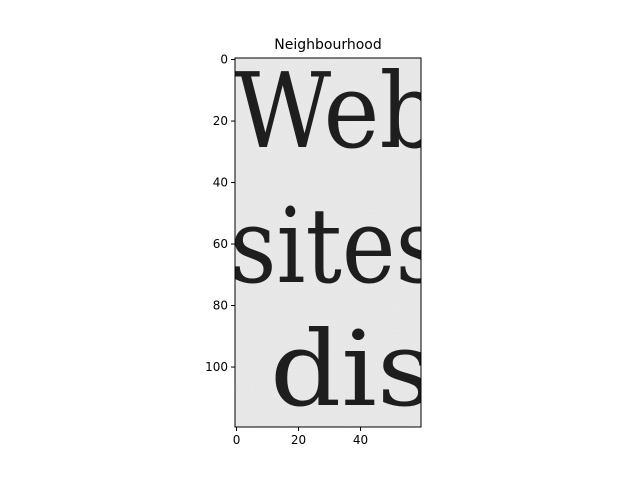  What do you see at coordinates (327, 45) in the screenshot?
I see `chart-title: Neighbourhood` at bounding box center [327, 45].